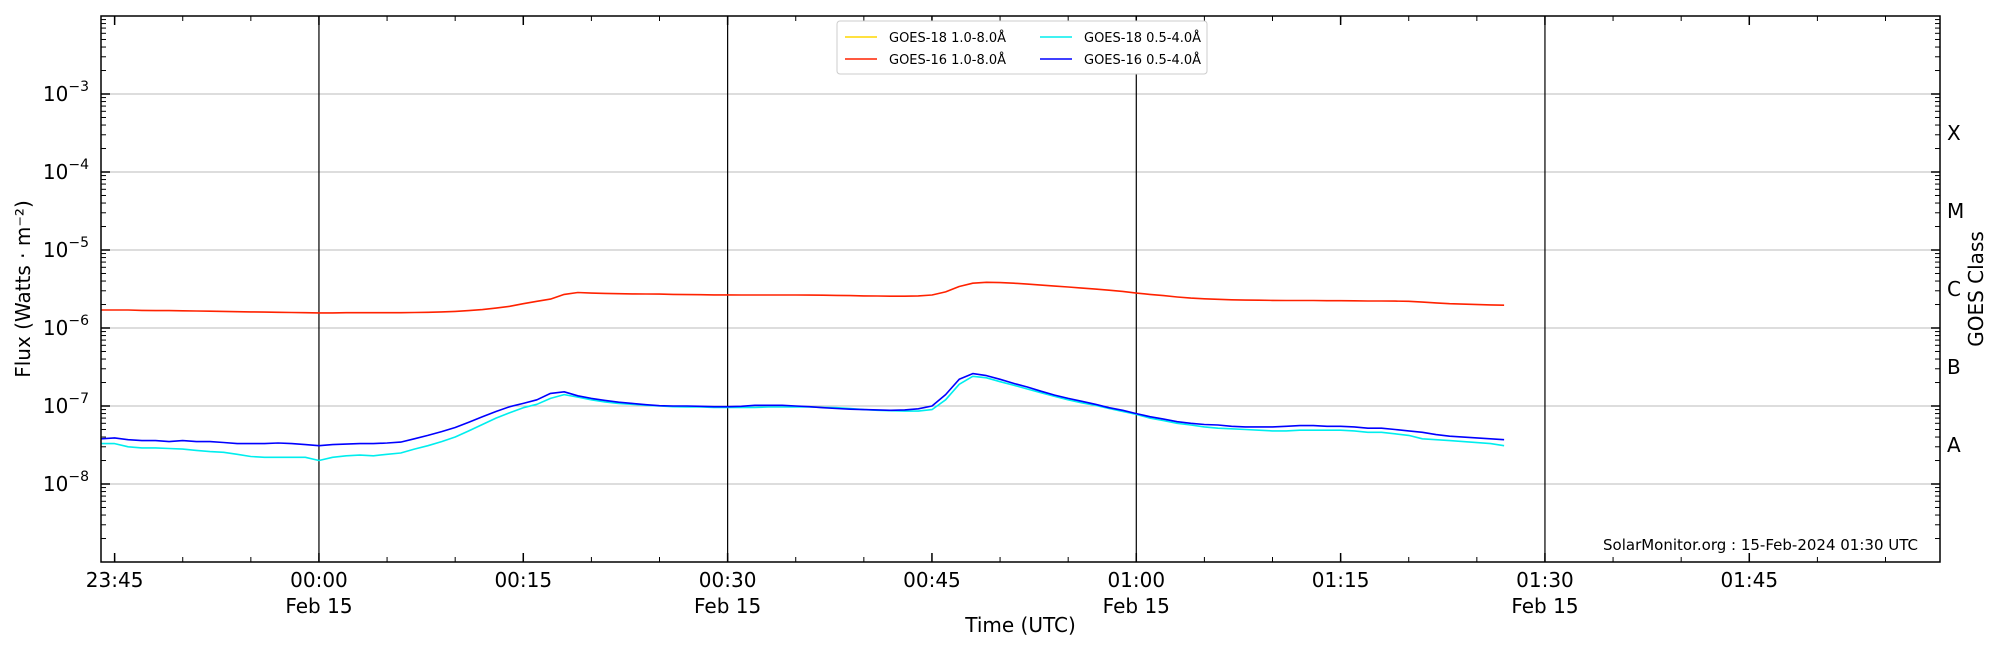  What do you see at coordinates (115, 580) in the screenshot?
I see `x-tick-label: 23:45` at bounding box center [115, 580].